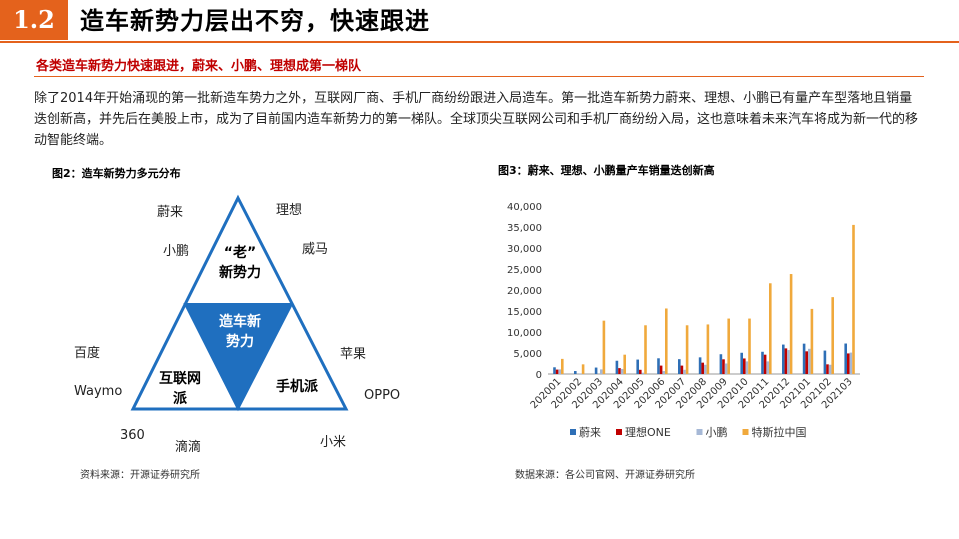  What do you see at coordinates (717, 432) in the screenshot?
I see `legend-label: 小鹏` at bounding box center [717, 432].